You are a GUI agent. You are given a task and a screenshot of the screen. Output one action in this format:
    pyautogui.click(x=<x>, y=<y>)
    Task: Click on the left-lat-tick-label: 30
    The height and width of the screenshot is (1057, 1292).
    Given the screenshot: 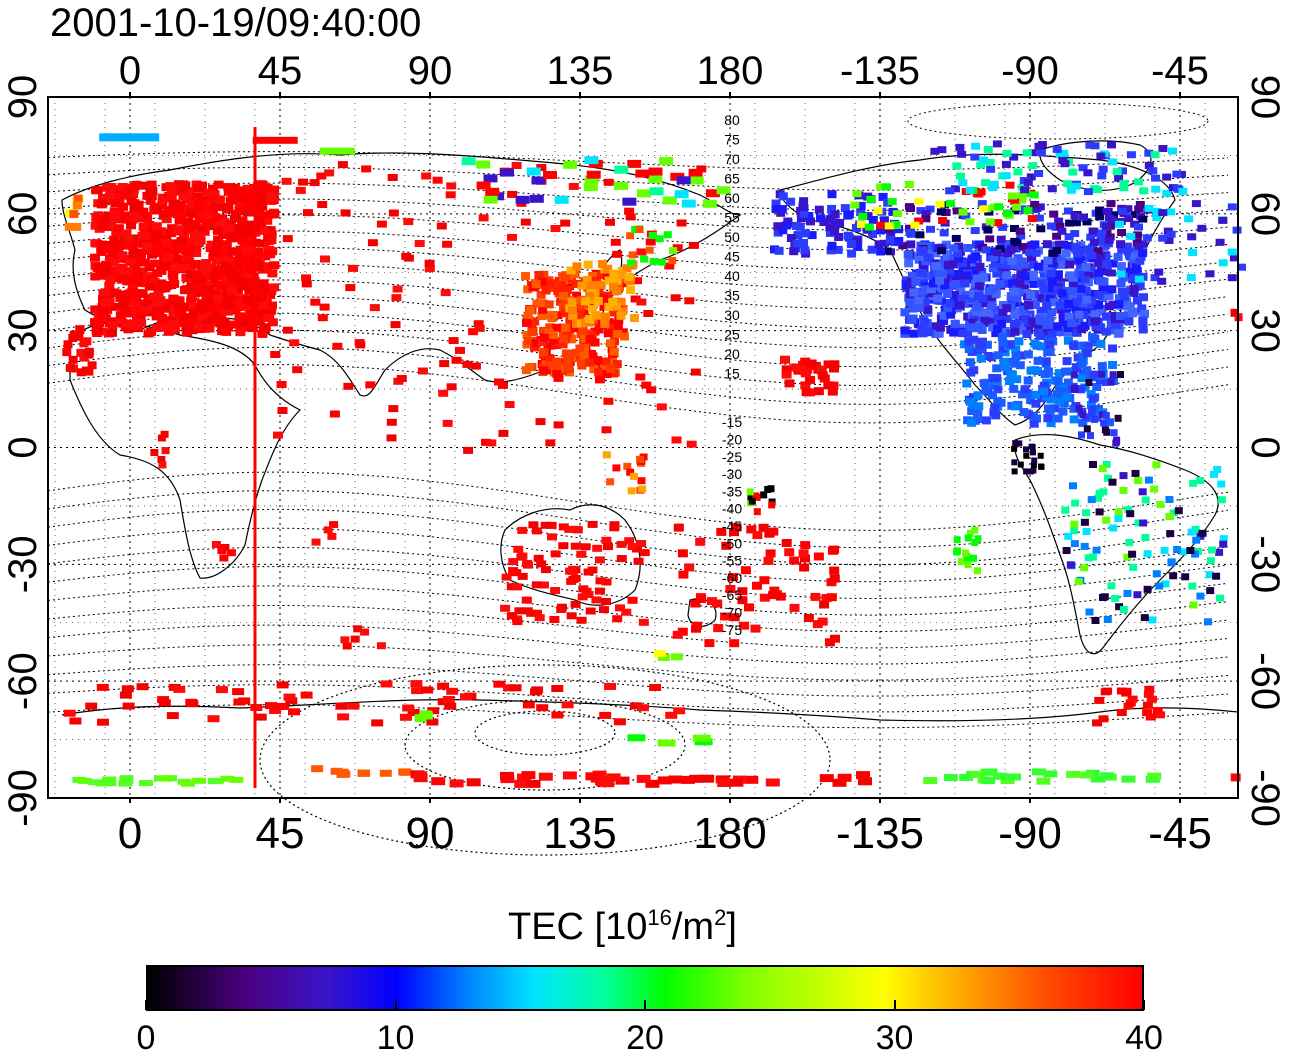 What is the action you would take?
    pyautogui.click(x=23, y=330)
    